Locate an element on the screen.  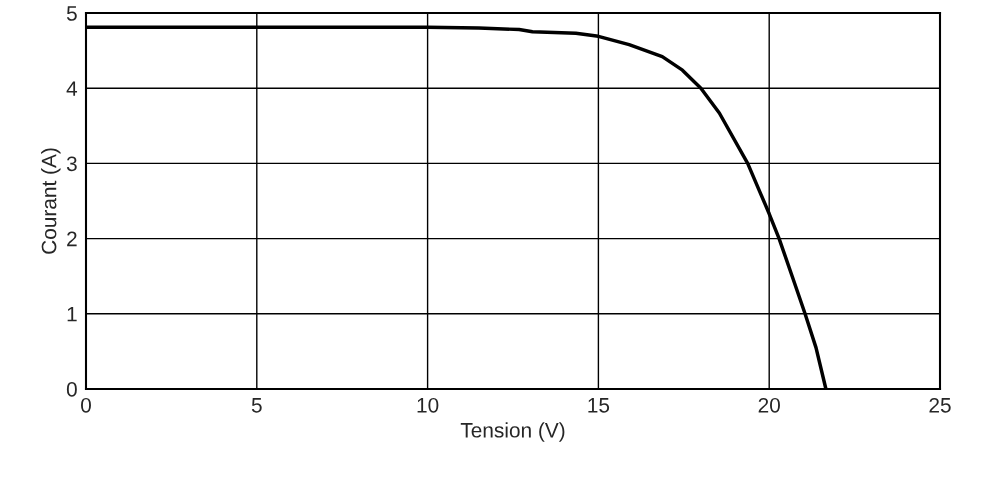
y-tick-label: 4 is located at coordinates (72, 88).